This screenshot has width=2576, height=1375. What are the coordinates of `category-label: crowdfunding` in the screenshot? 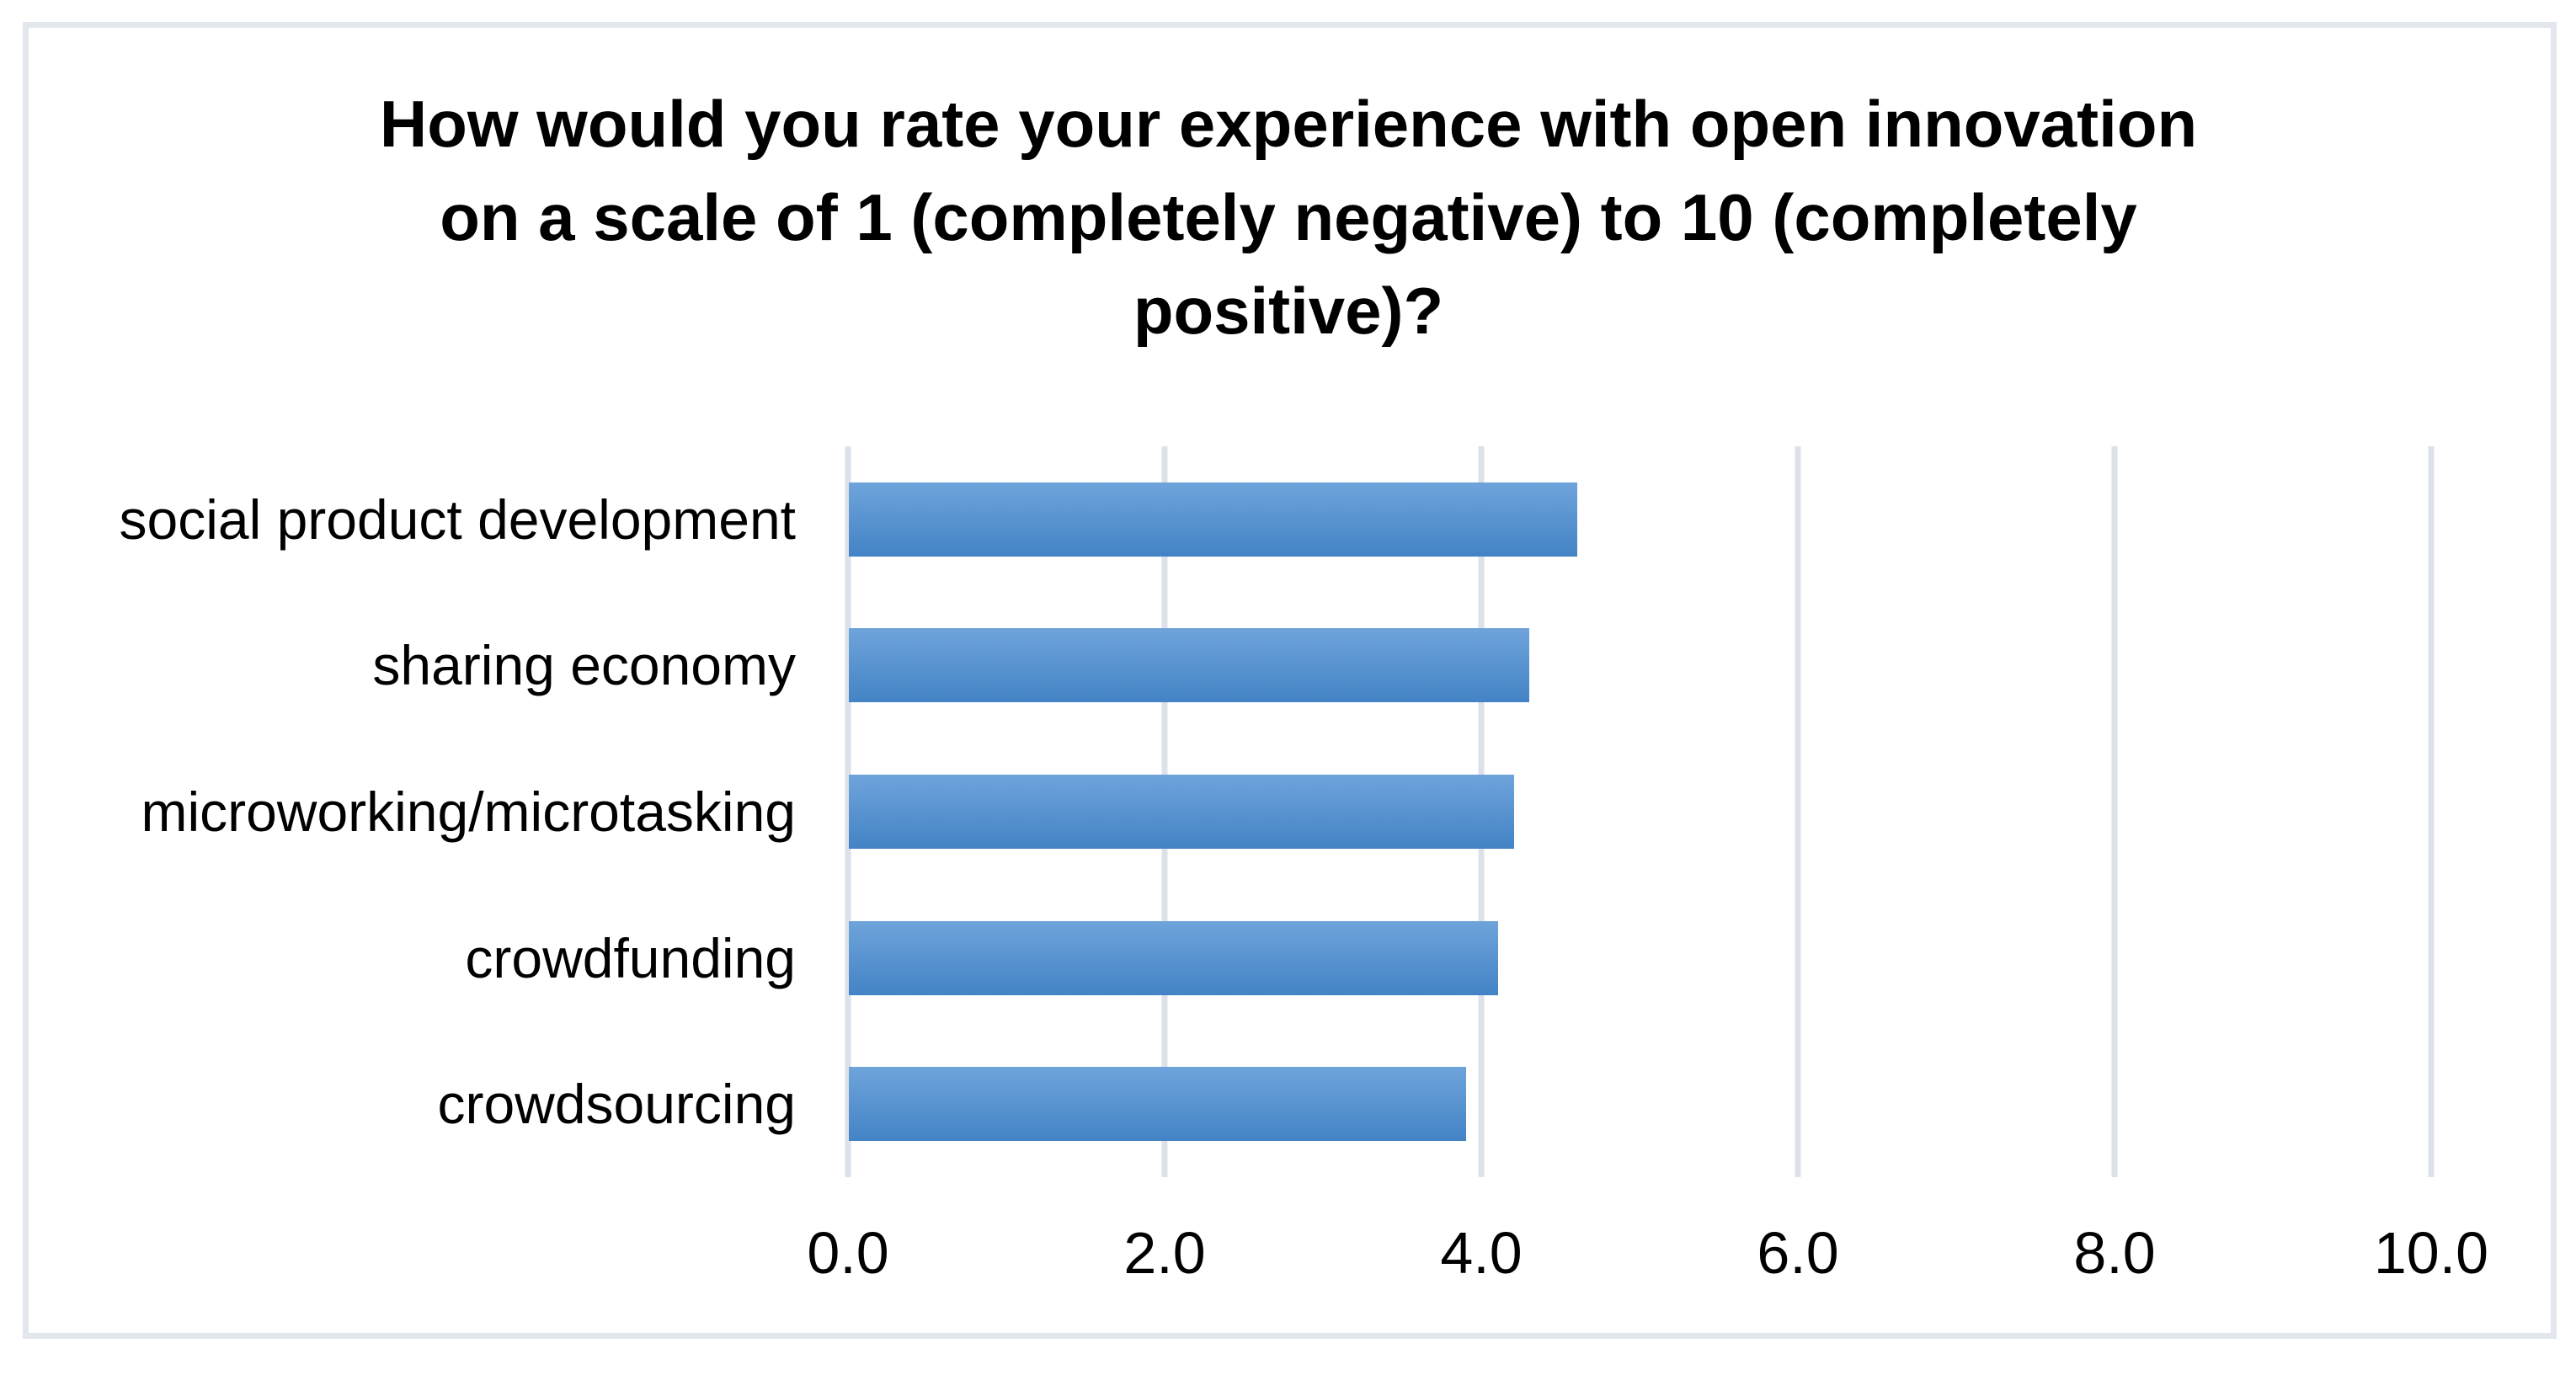 It's located at (630, 957).